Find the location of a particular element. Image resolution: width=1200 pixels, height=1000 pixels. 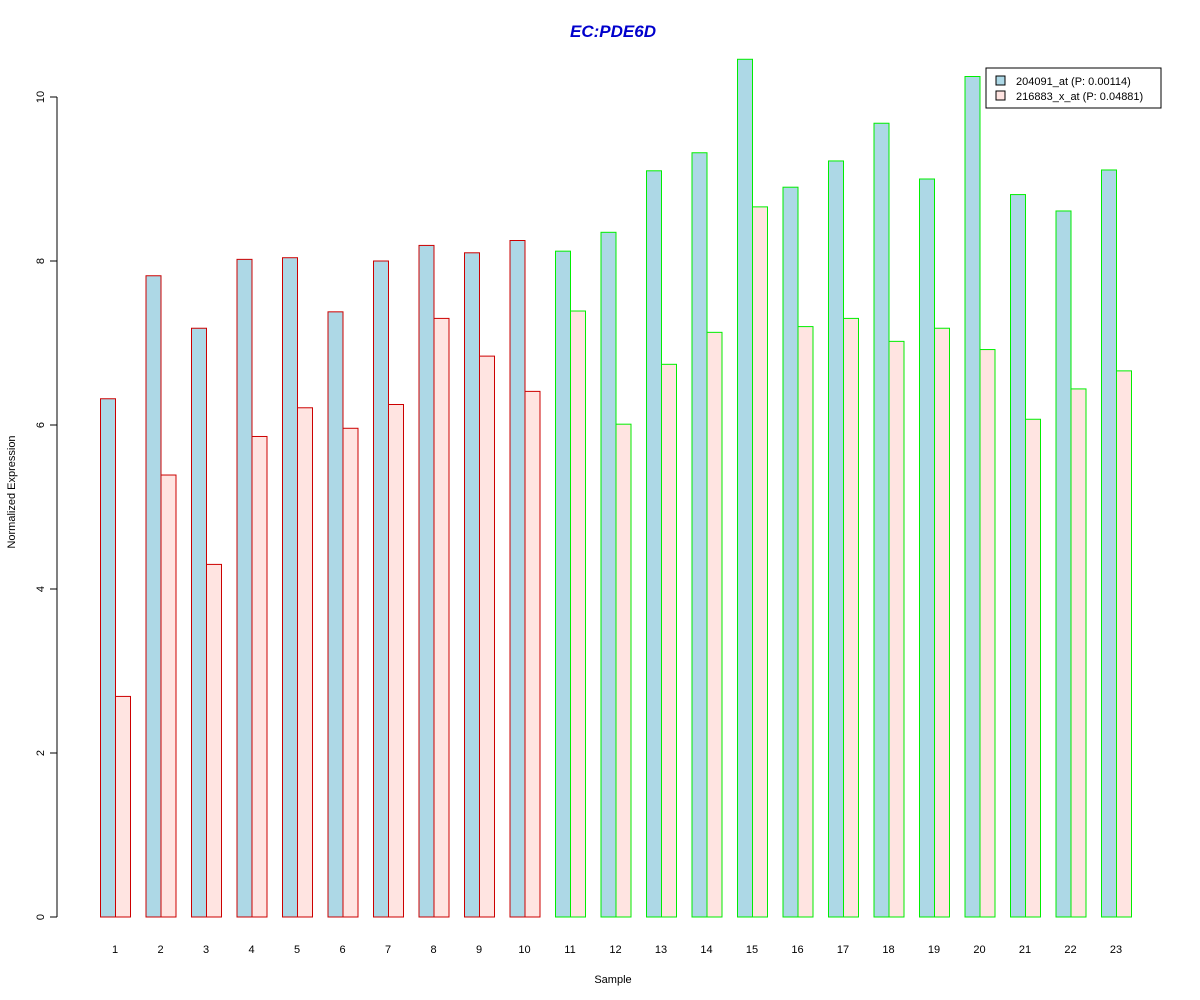

x-tick-label: 20 is located at coordinates (979, 950).